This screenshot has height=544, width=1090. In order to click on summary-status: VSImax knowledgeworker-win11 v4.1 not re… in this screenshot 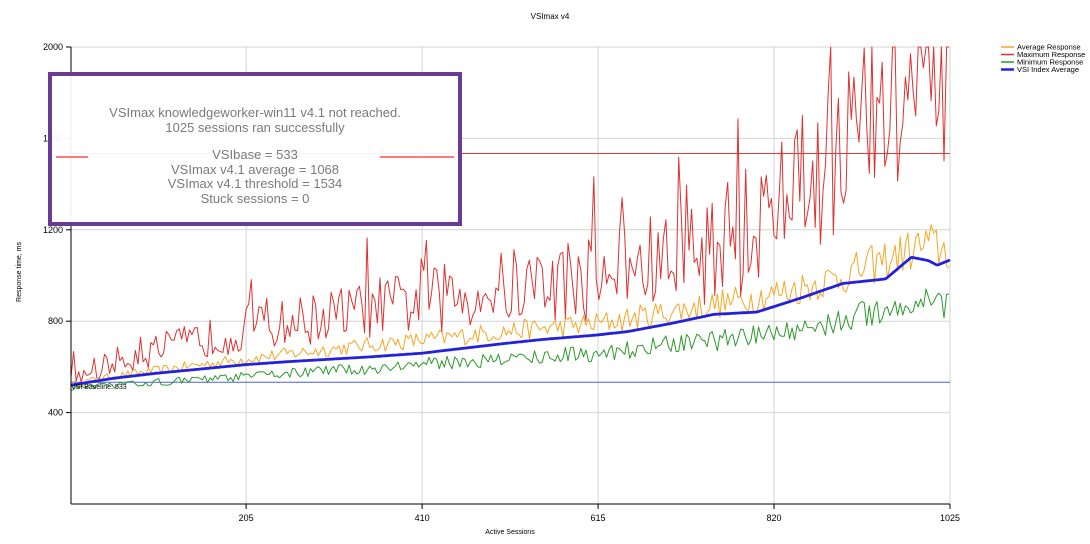, I will do `click(255, 112)`.